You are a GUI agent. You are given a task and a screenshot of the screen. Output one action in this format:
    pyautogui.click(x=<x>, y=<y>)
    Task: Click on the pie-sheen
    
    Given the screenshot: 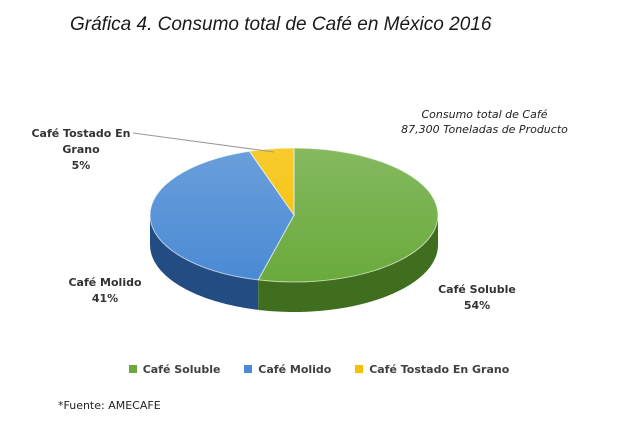 What is the action you would take?
    pyautogui.click(x=294, y=215)
    